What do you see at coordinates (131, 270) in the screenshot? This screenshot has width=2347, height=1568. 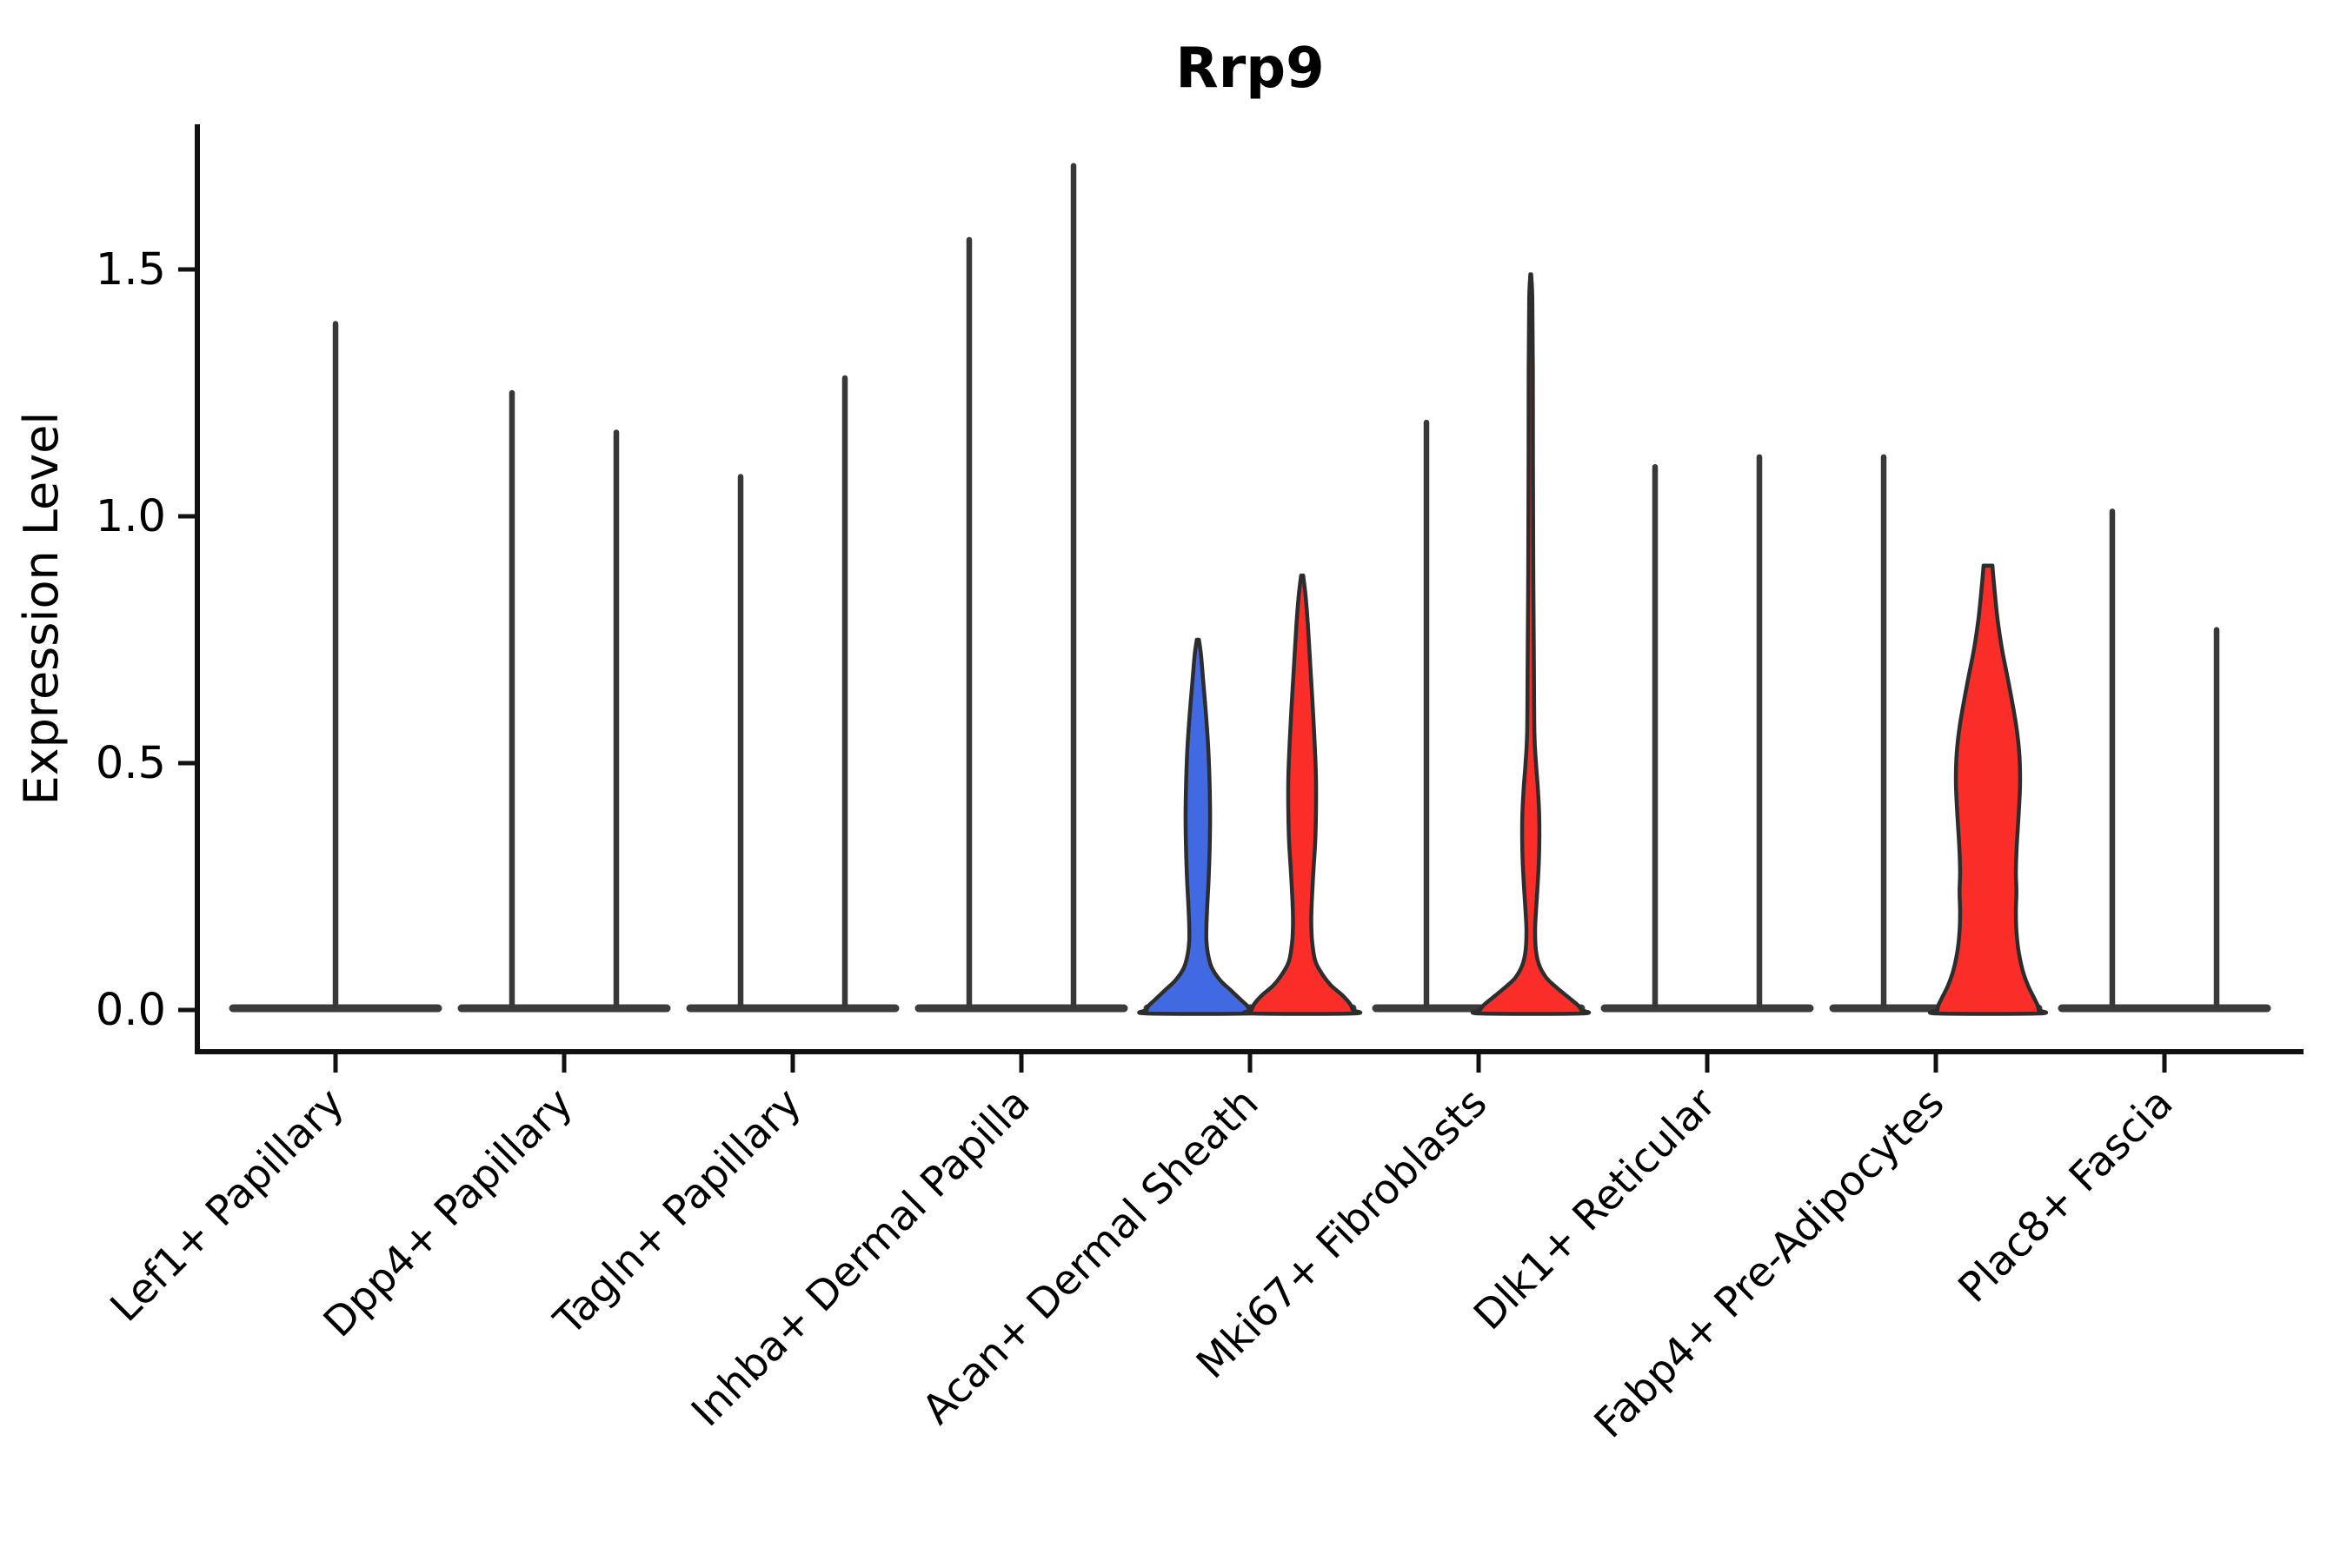 I see `y-tick-label-3: 1.5` at bounding box center [131, 270].